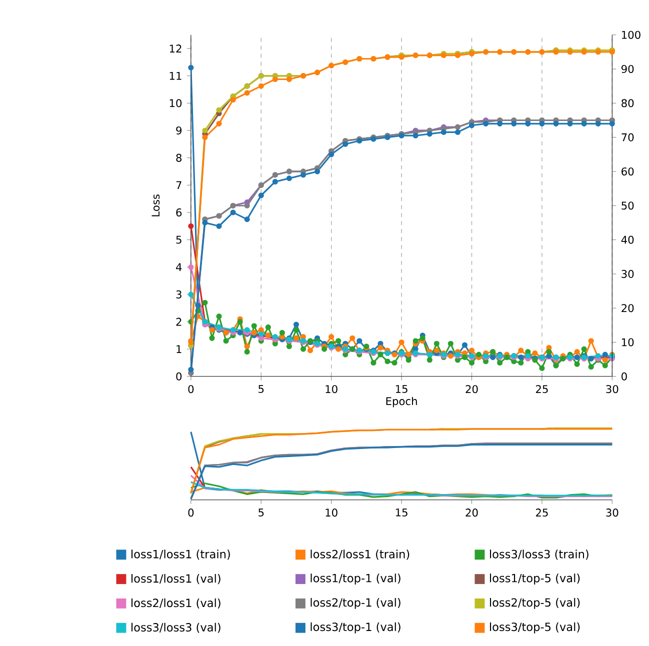  Describe the element at coordinates (179, 349) in the screenshot. I see `y-tick-label: 1` at that location.